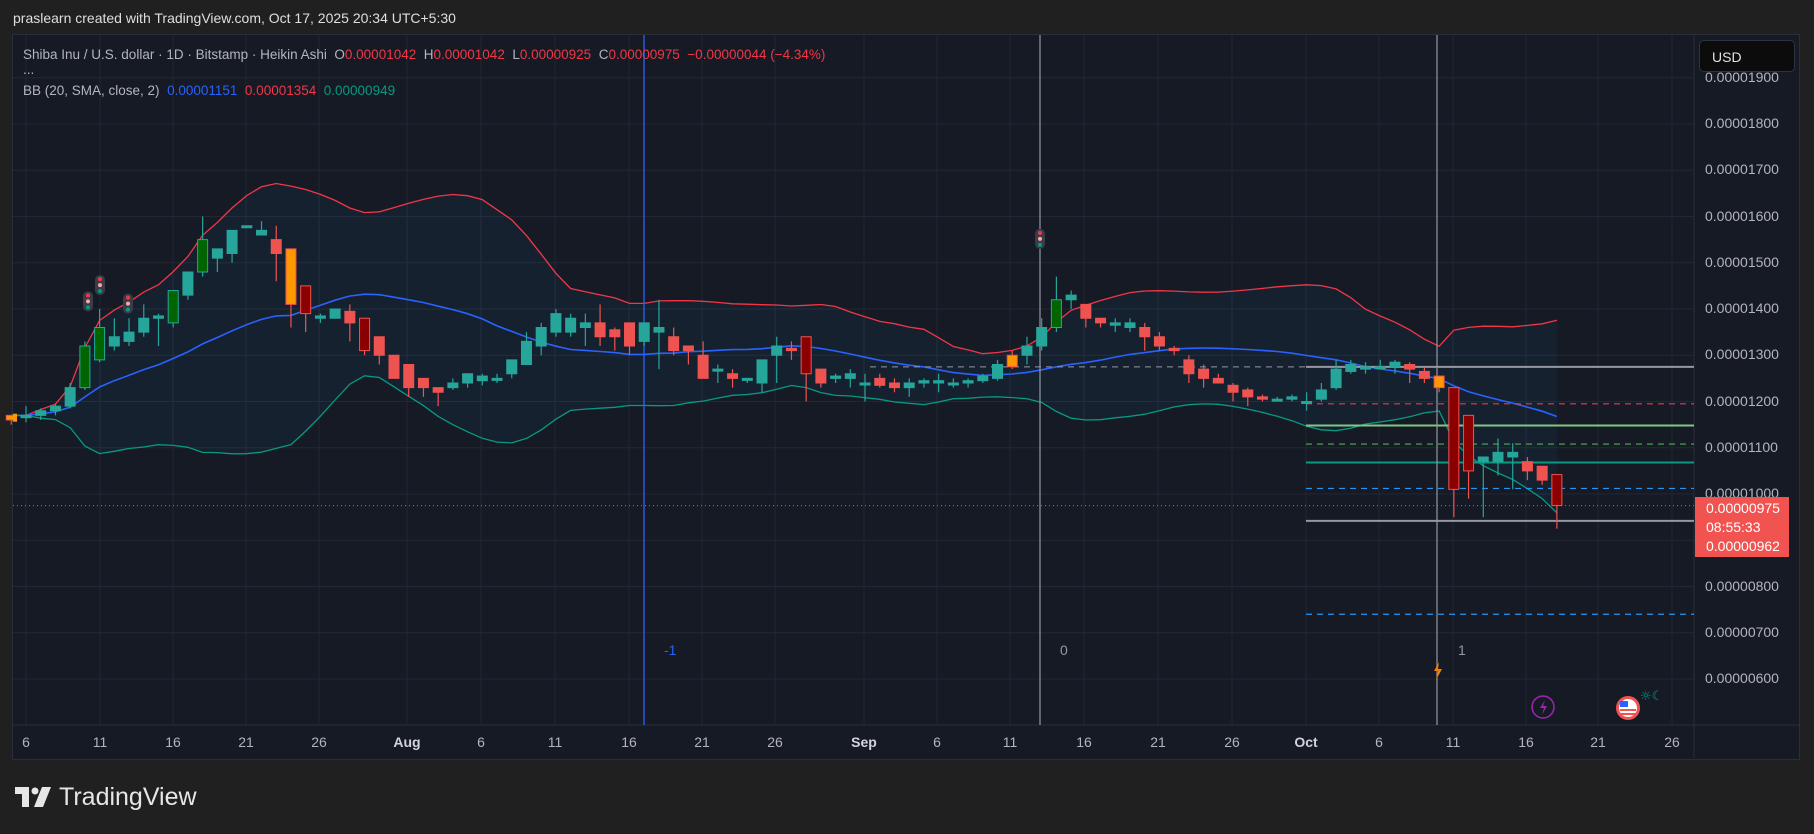 The width and height of the screenshot is (1814, 834). Describe the element at coordinates (1438, 671) in the screenshot. I see `lightning-event-icon` at that location.